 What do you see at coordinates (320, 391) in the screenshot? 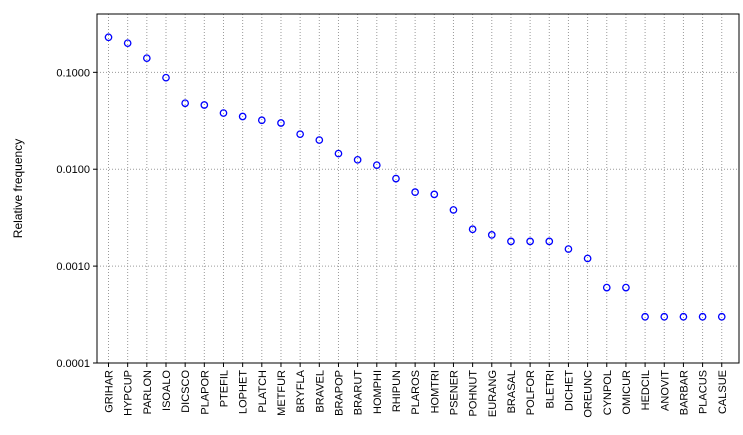
I see `x-tick-label: BRAVEL` at bounding box center [320, 391].